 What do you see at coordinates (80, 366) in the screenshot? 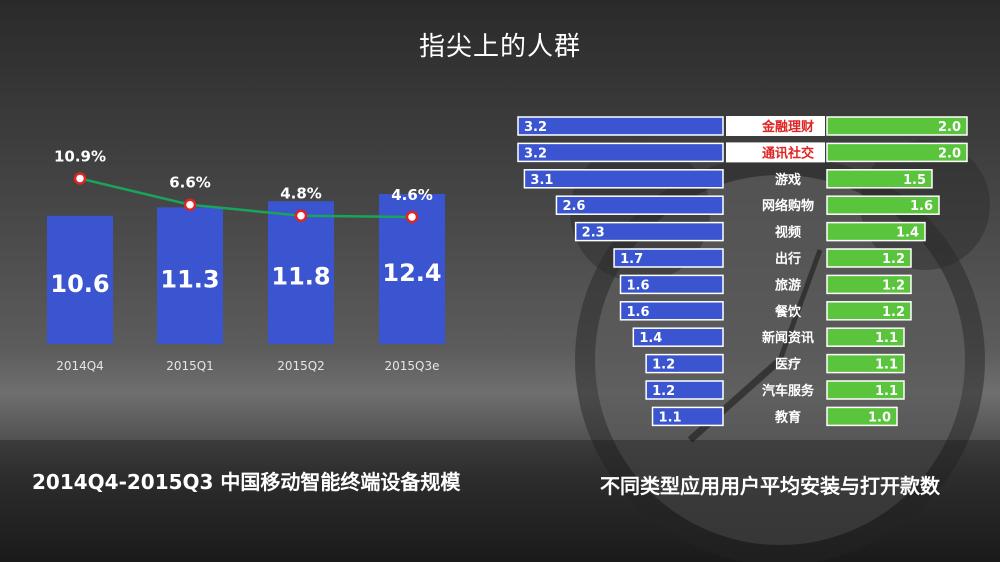
I see `x-tick-label: 2014Q4` at bounding box center [80, 366].